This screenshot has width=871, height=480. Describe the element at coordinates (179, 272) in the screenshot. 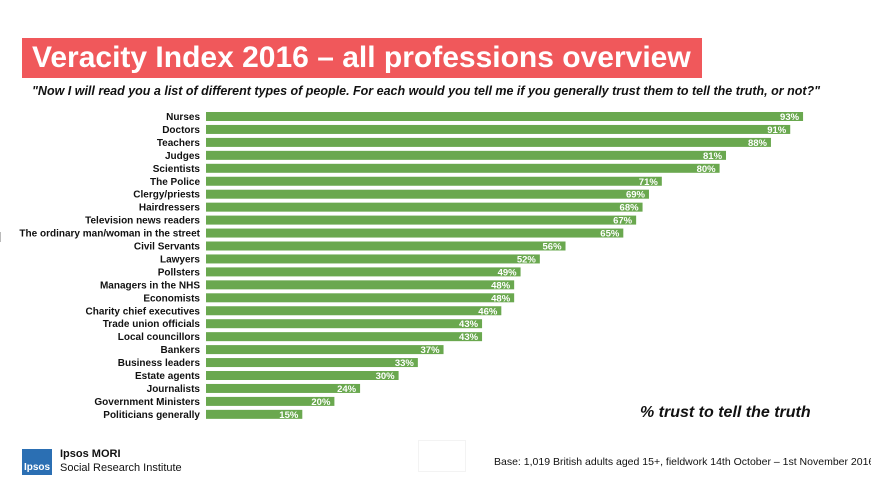

I see `category-label: Pollsters` at that location.